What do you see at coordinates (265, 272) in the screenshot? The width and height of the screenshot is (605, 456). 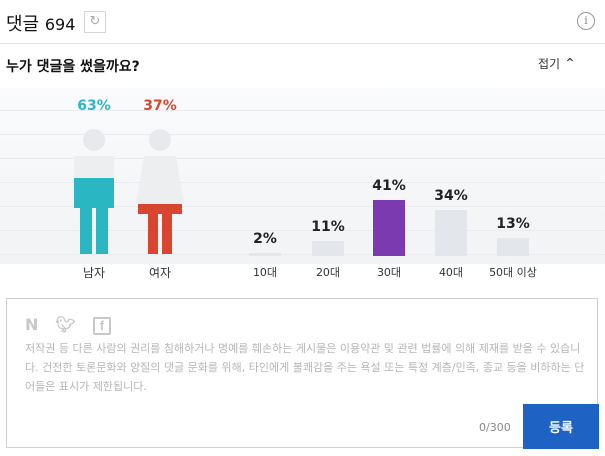 I see `age-label-1: 10대` at bounding box center [265, 272].